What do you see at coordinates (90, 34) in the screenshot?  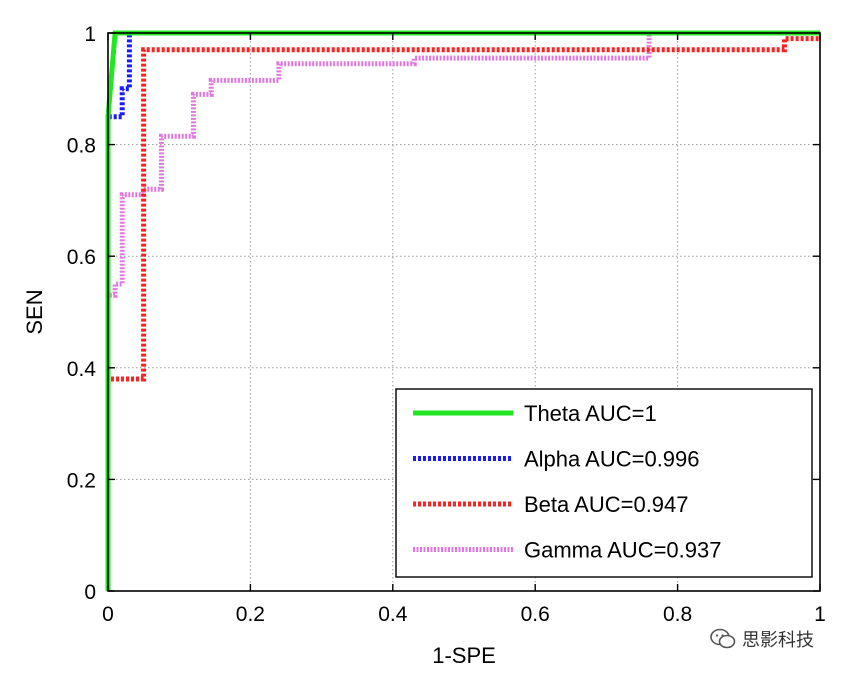 I see `y-tick-label: 1` at bounding box center [90, 34].